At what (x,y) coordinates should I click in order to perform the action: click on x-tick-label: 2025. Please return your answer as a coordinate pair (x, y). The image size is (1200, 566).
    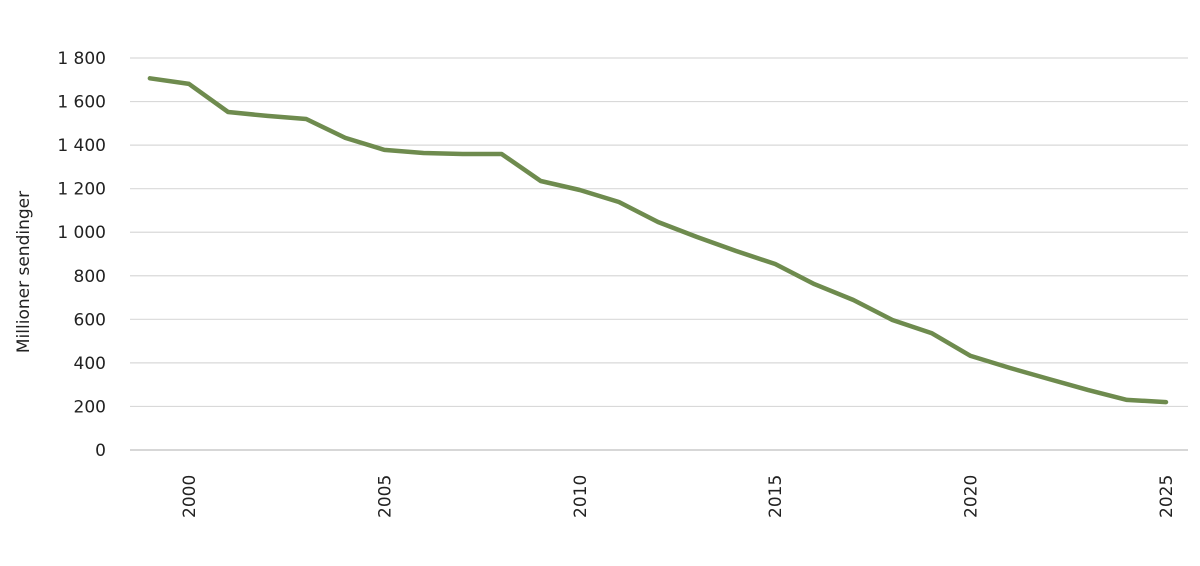
    Looking at the image, I should click on (1167, 496).